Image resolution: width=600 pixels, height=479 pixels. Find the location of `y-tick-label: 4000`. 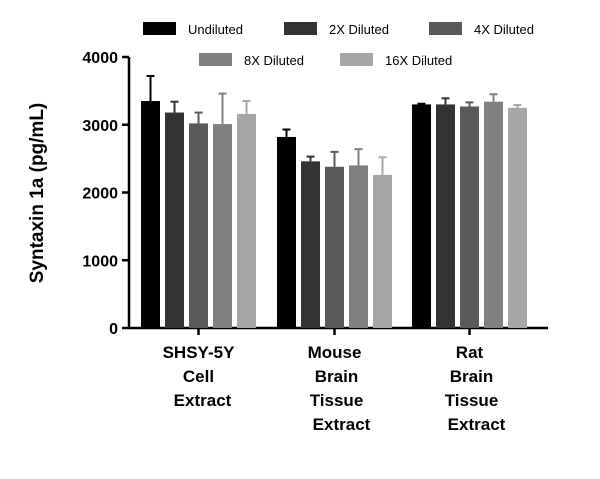

y-tick-label: 4000 is located at coordinates (100, 58).